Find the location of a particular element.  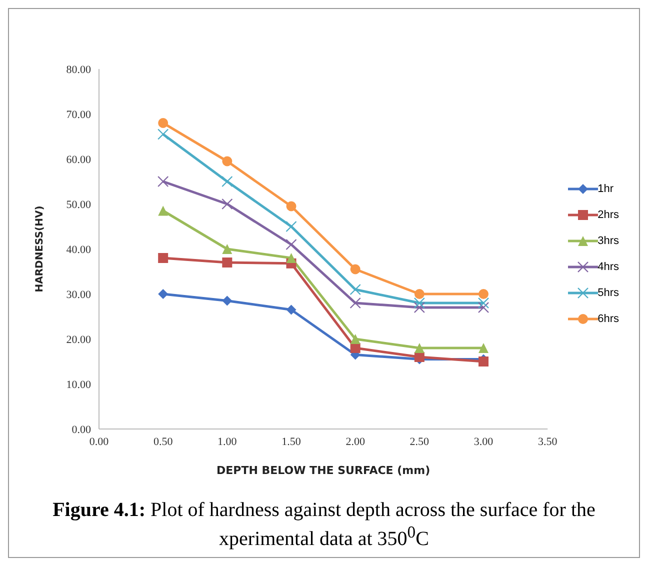

legend-label: 5hrs is located at coordinates (608, 293).